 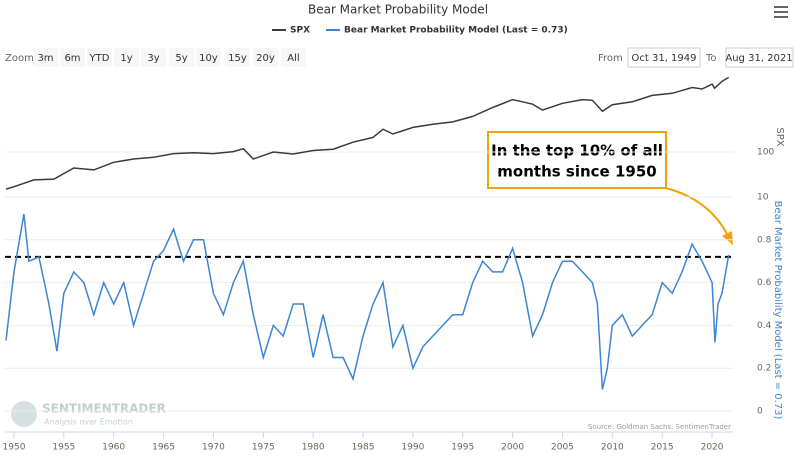 What do you see at coordinates (576, 172) in the screenshot?
I see `annotation-text: months since 1950` at bounding box center [576, 172].